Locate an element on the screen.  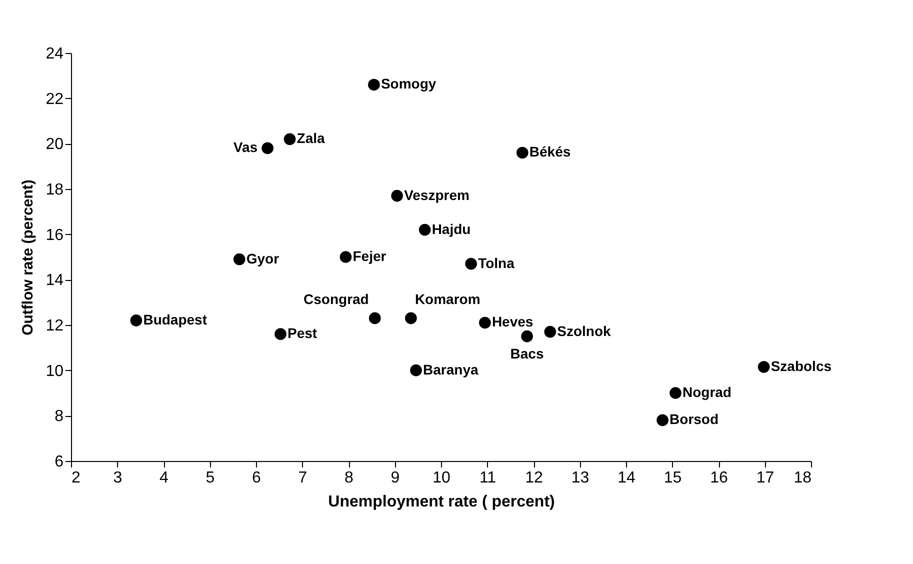
data-label: Borsod is located at coordinates (694, 419).